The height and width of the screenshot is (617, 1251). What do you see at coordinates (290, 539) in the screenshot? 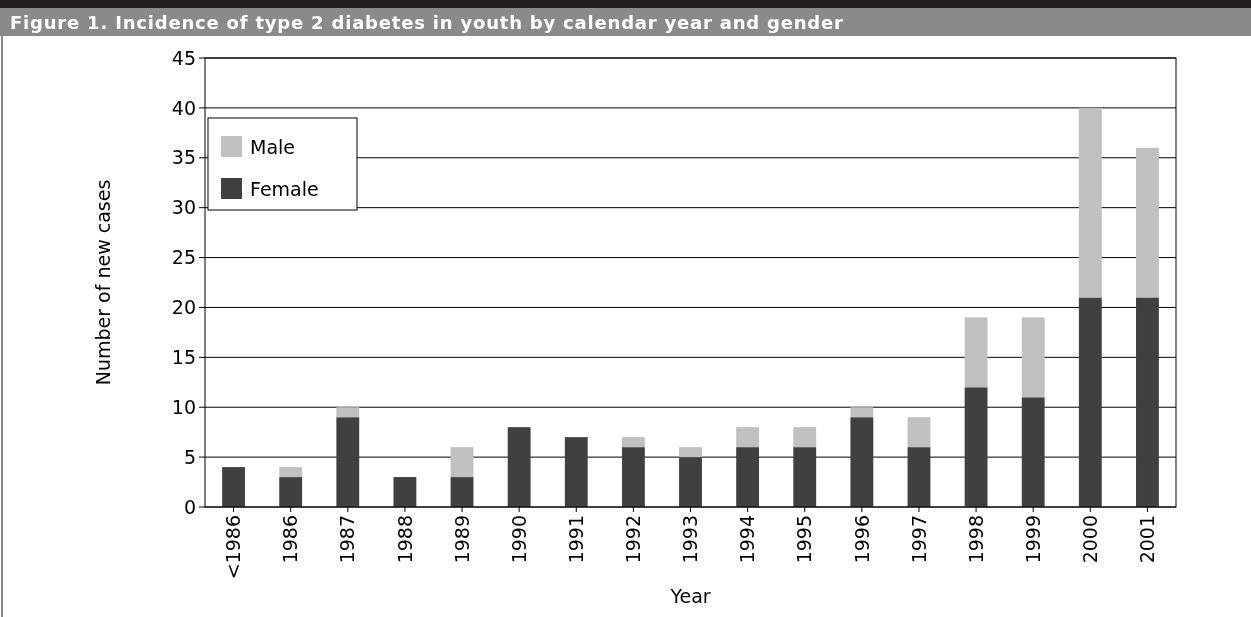
I see `x-tick-label: 1986` at bounding box center [290, 539].